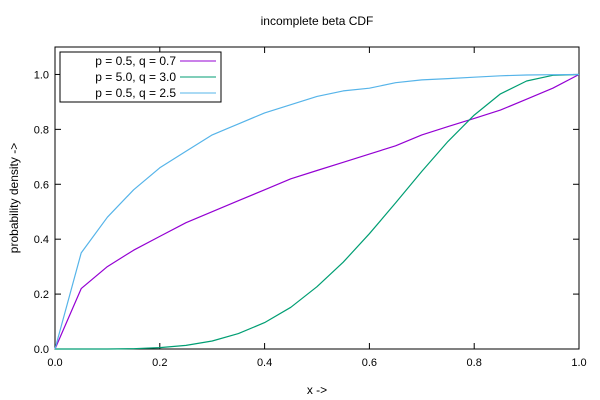 The width and height of the screenshot is (600, 400). Describe the element at coordinates (317, 21) in the screenshot. I see `chart-title: incomplete beta CDF` at that location.